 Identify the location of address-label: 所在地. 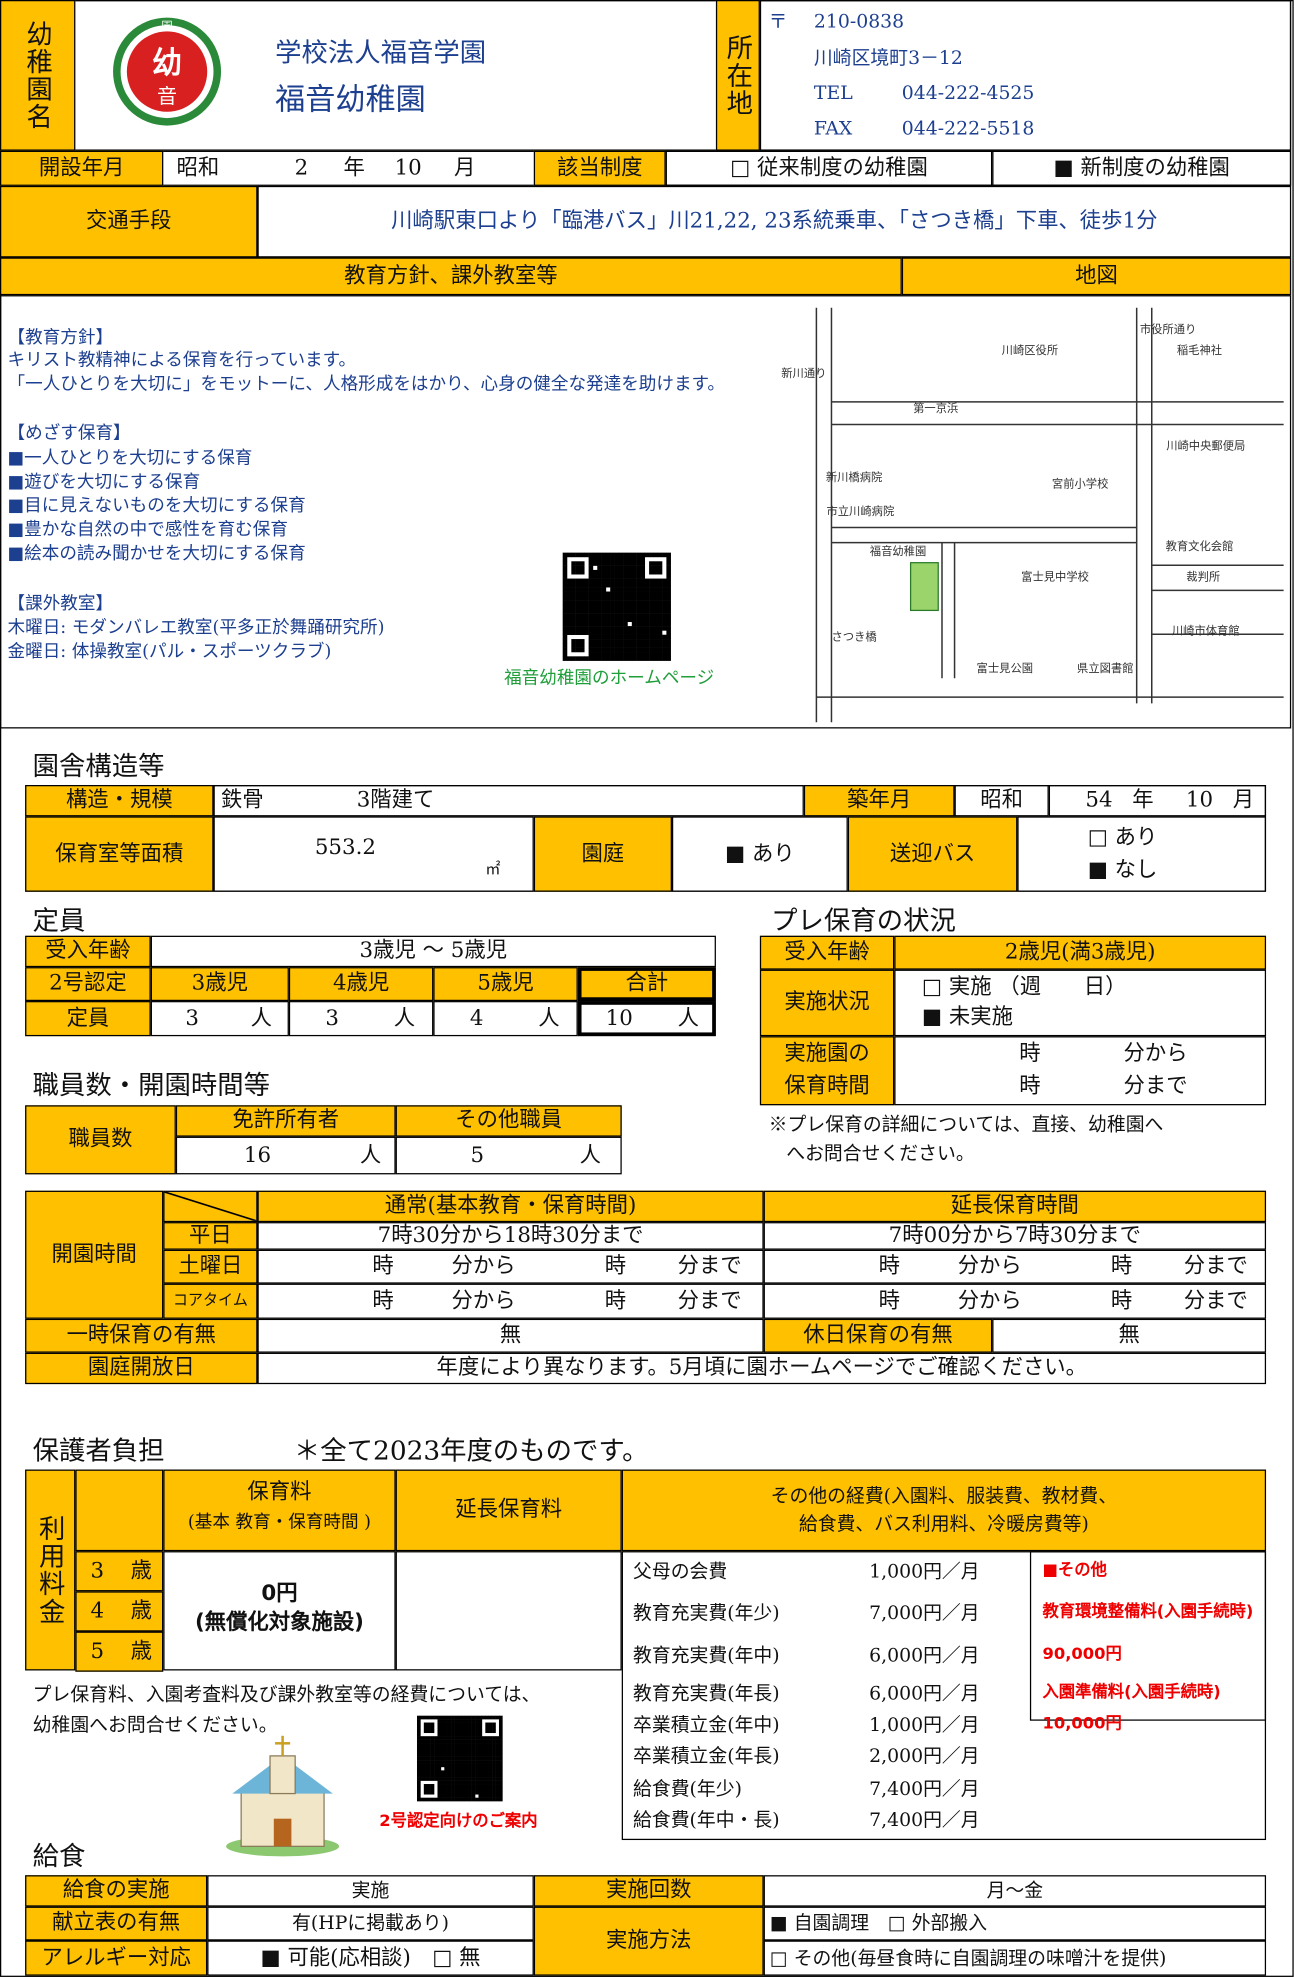
(737, 75).